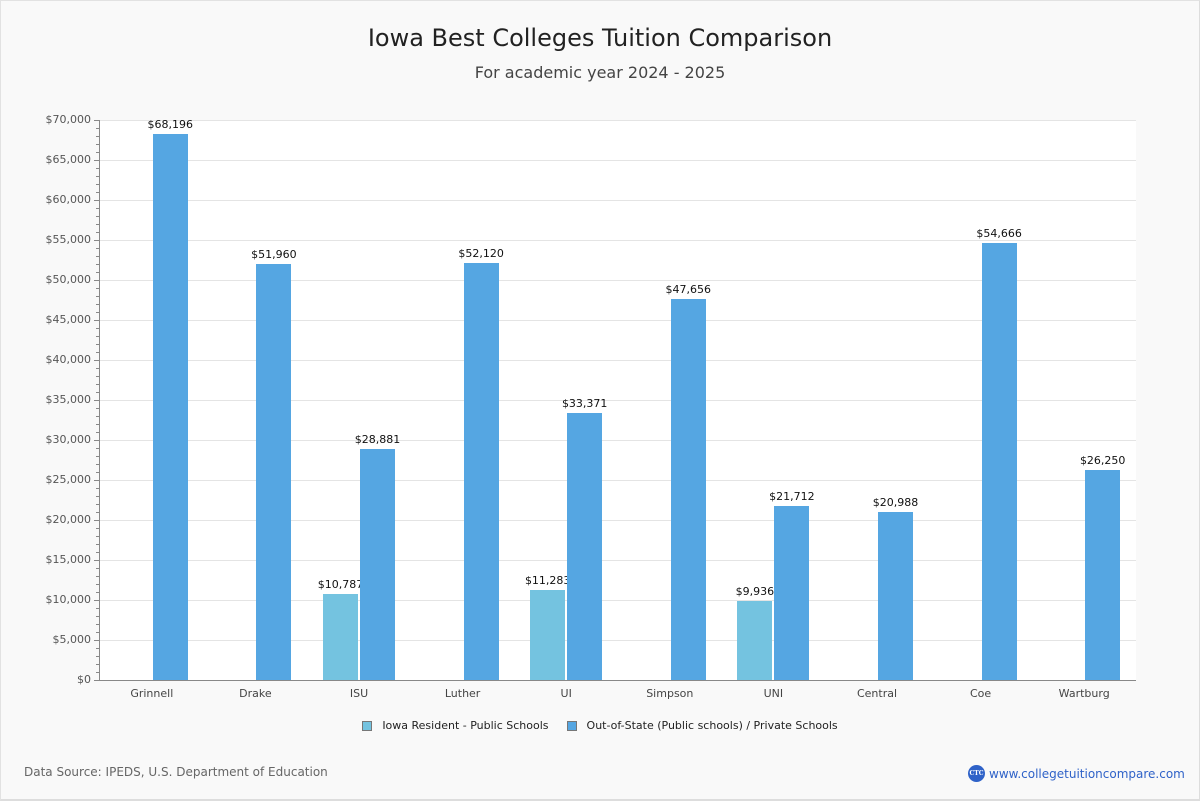  I want to click on bar-value-label: $21,712, so click(792, 497).